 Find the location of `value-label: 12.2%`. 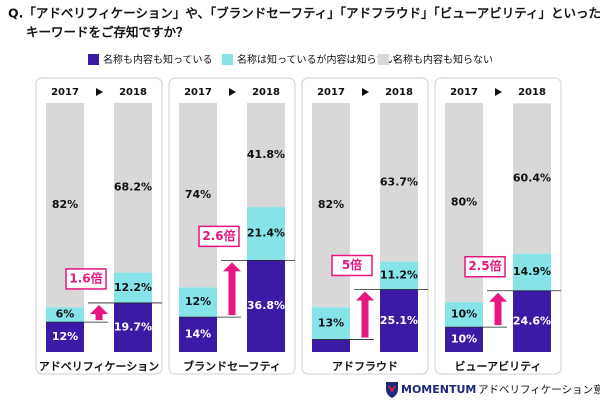

value-label: 12.2% is located at coordinates (133, 287).